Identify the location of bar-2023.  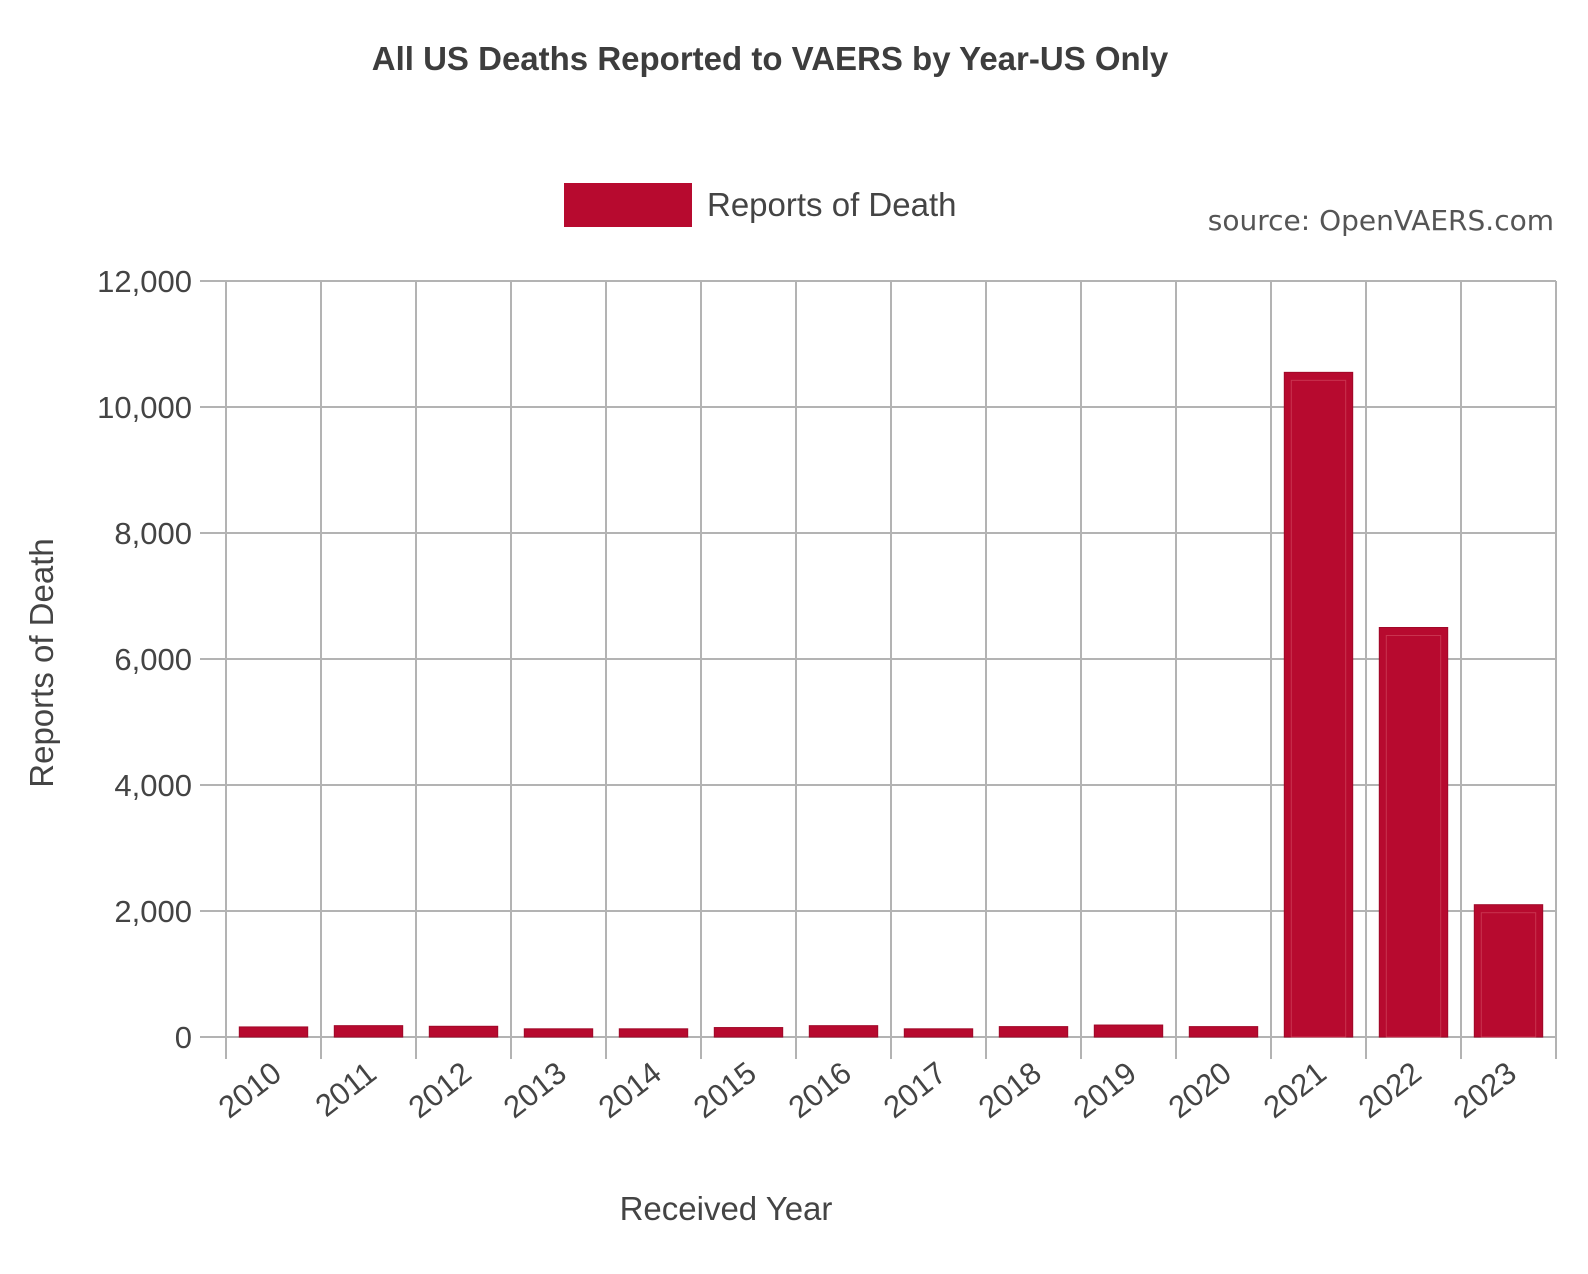
(1508, 971).